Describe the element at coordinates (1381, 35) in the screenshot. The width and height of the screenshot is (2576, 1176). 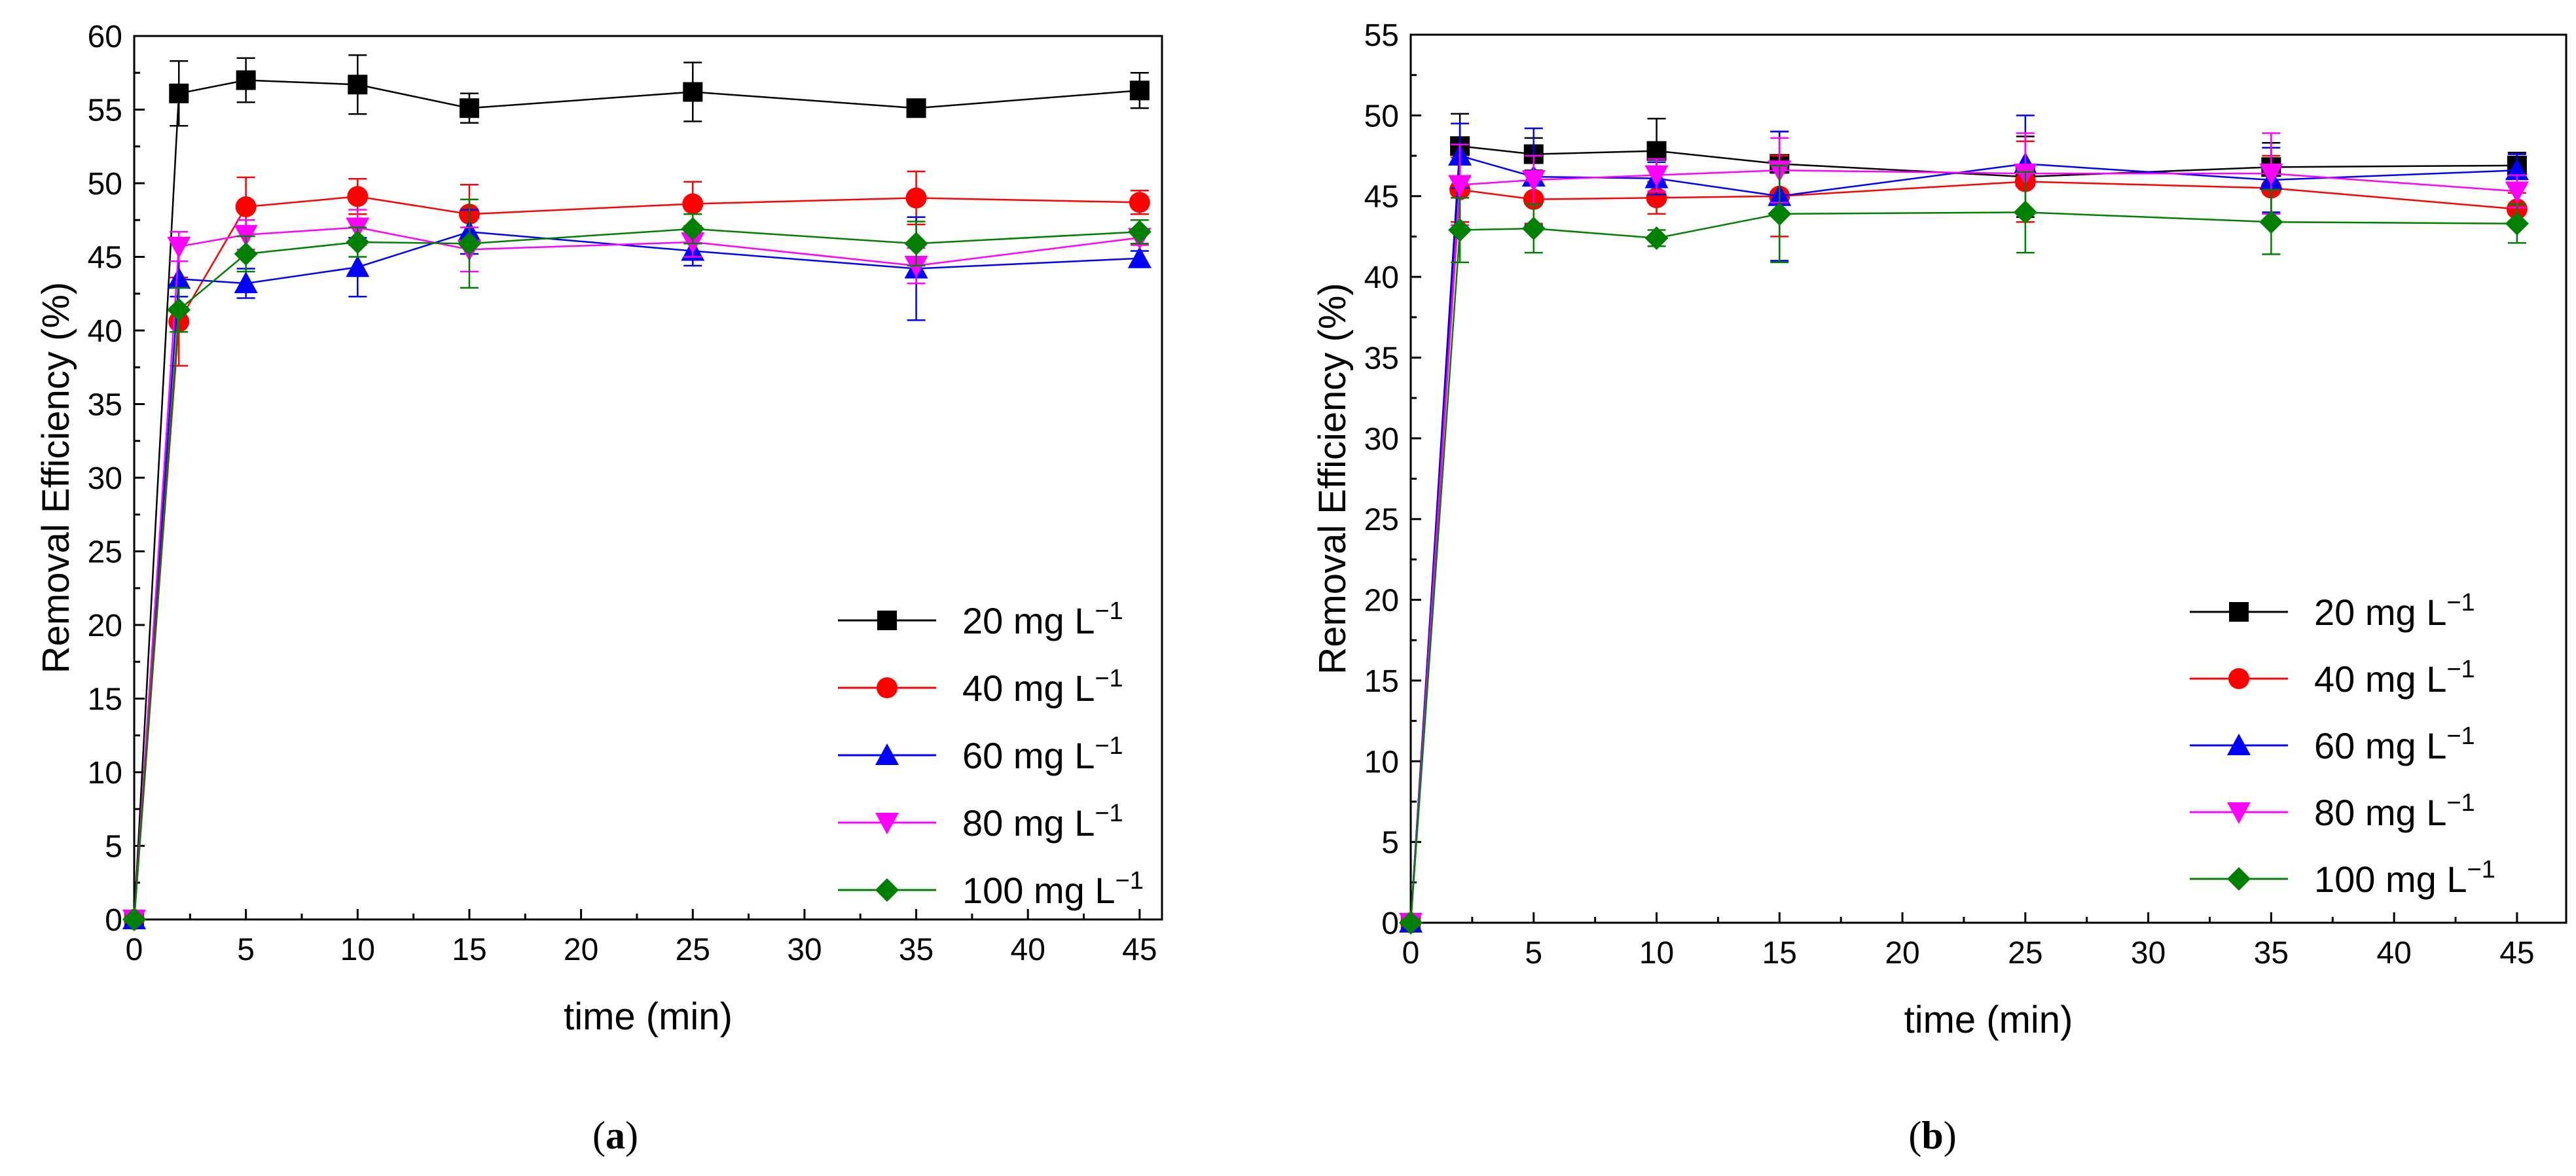
I see `y-tick-label: 55` at that location.